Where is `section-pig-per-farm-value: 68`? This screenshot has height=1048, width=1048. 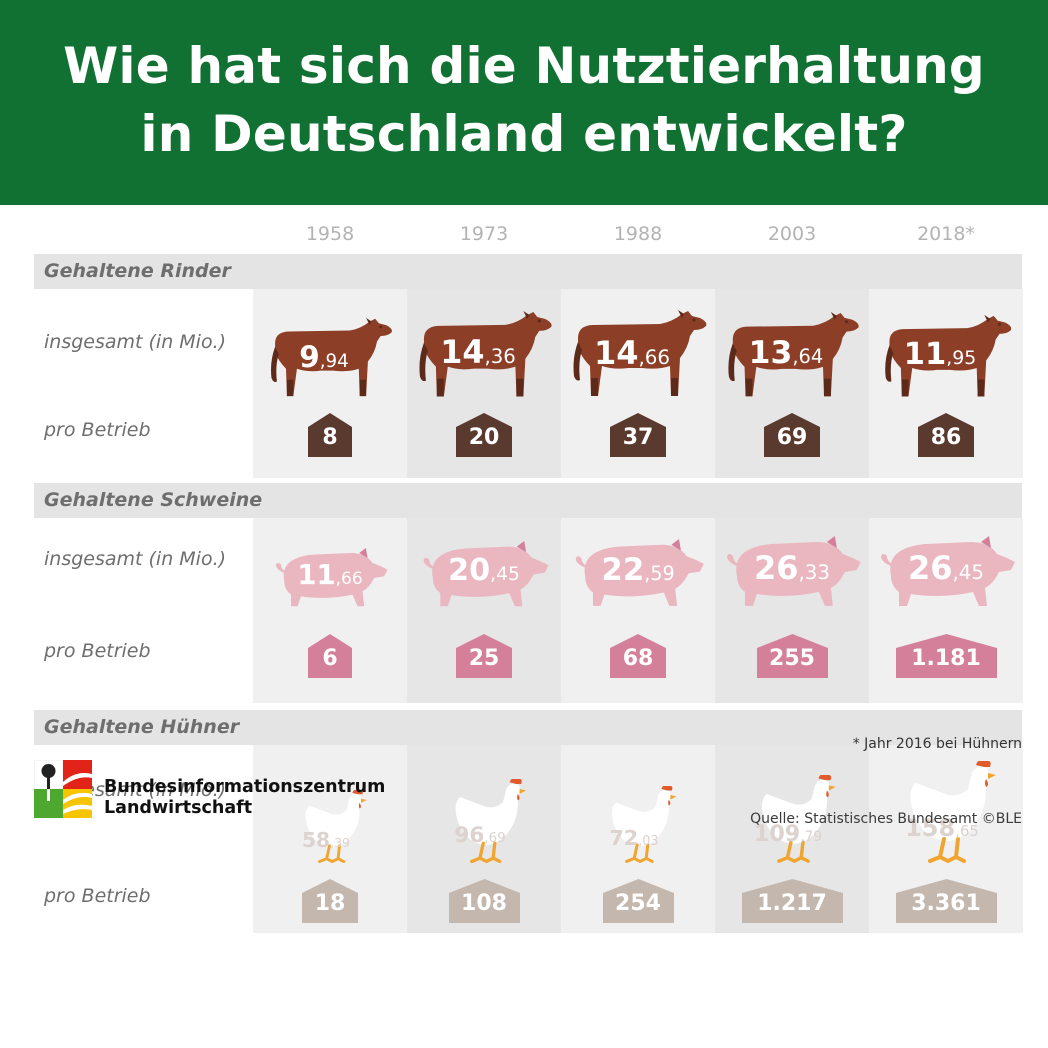
section-pig-per-farm-value: 68 is located at coordinates (638, 658).